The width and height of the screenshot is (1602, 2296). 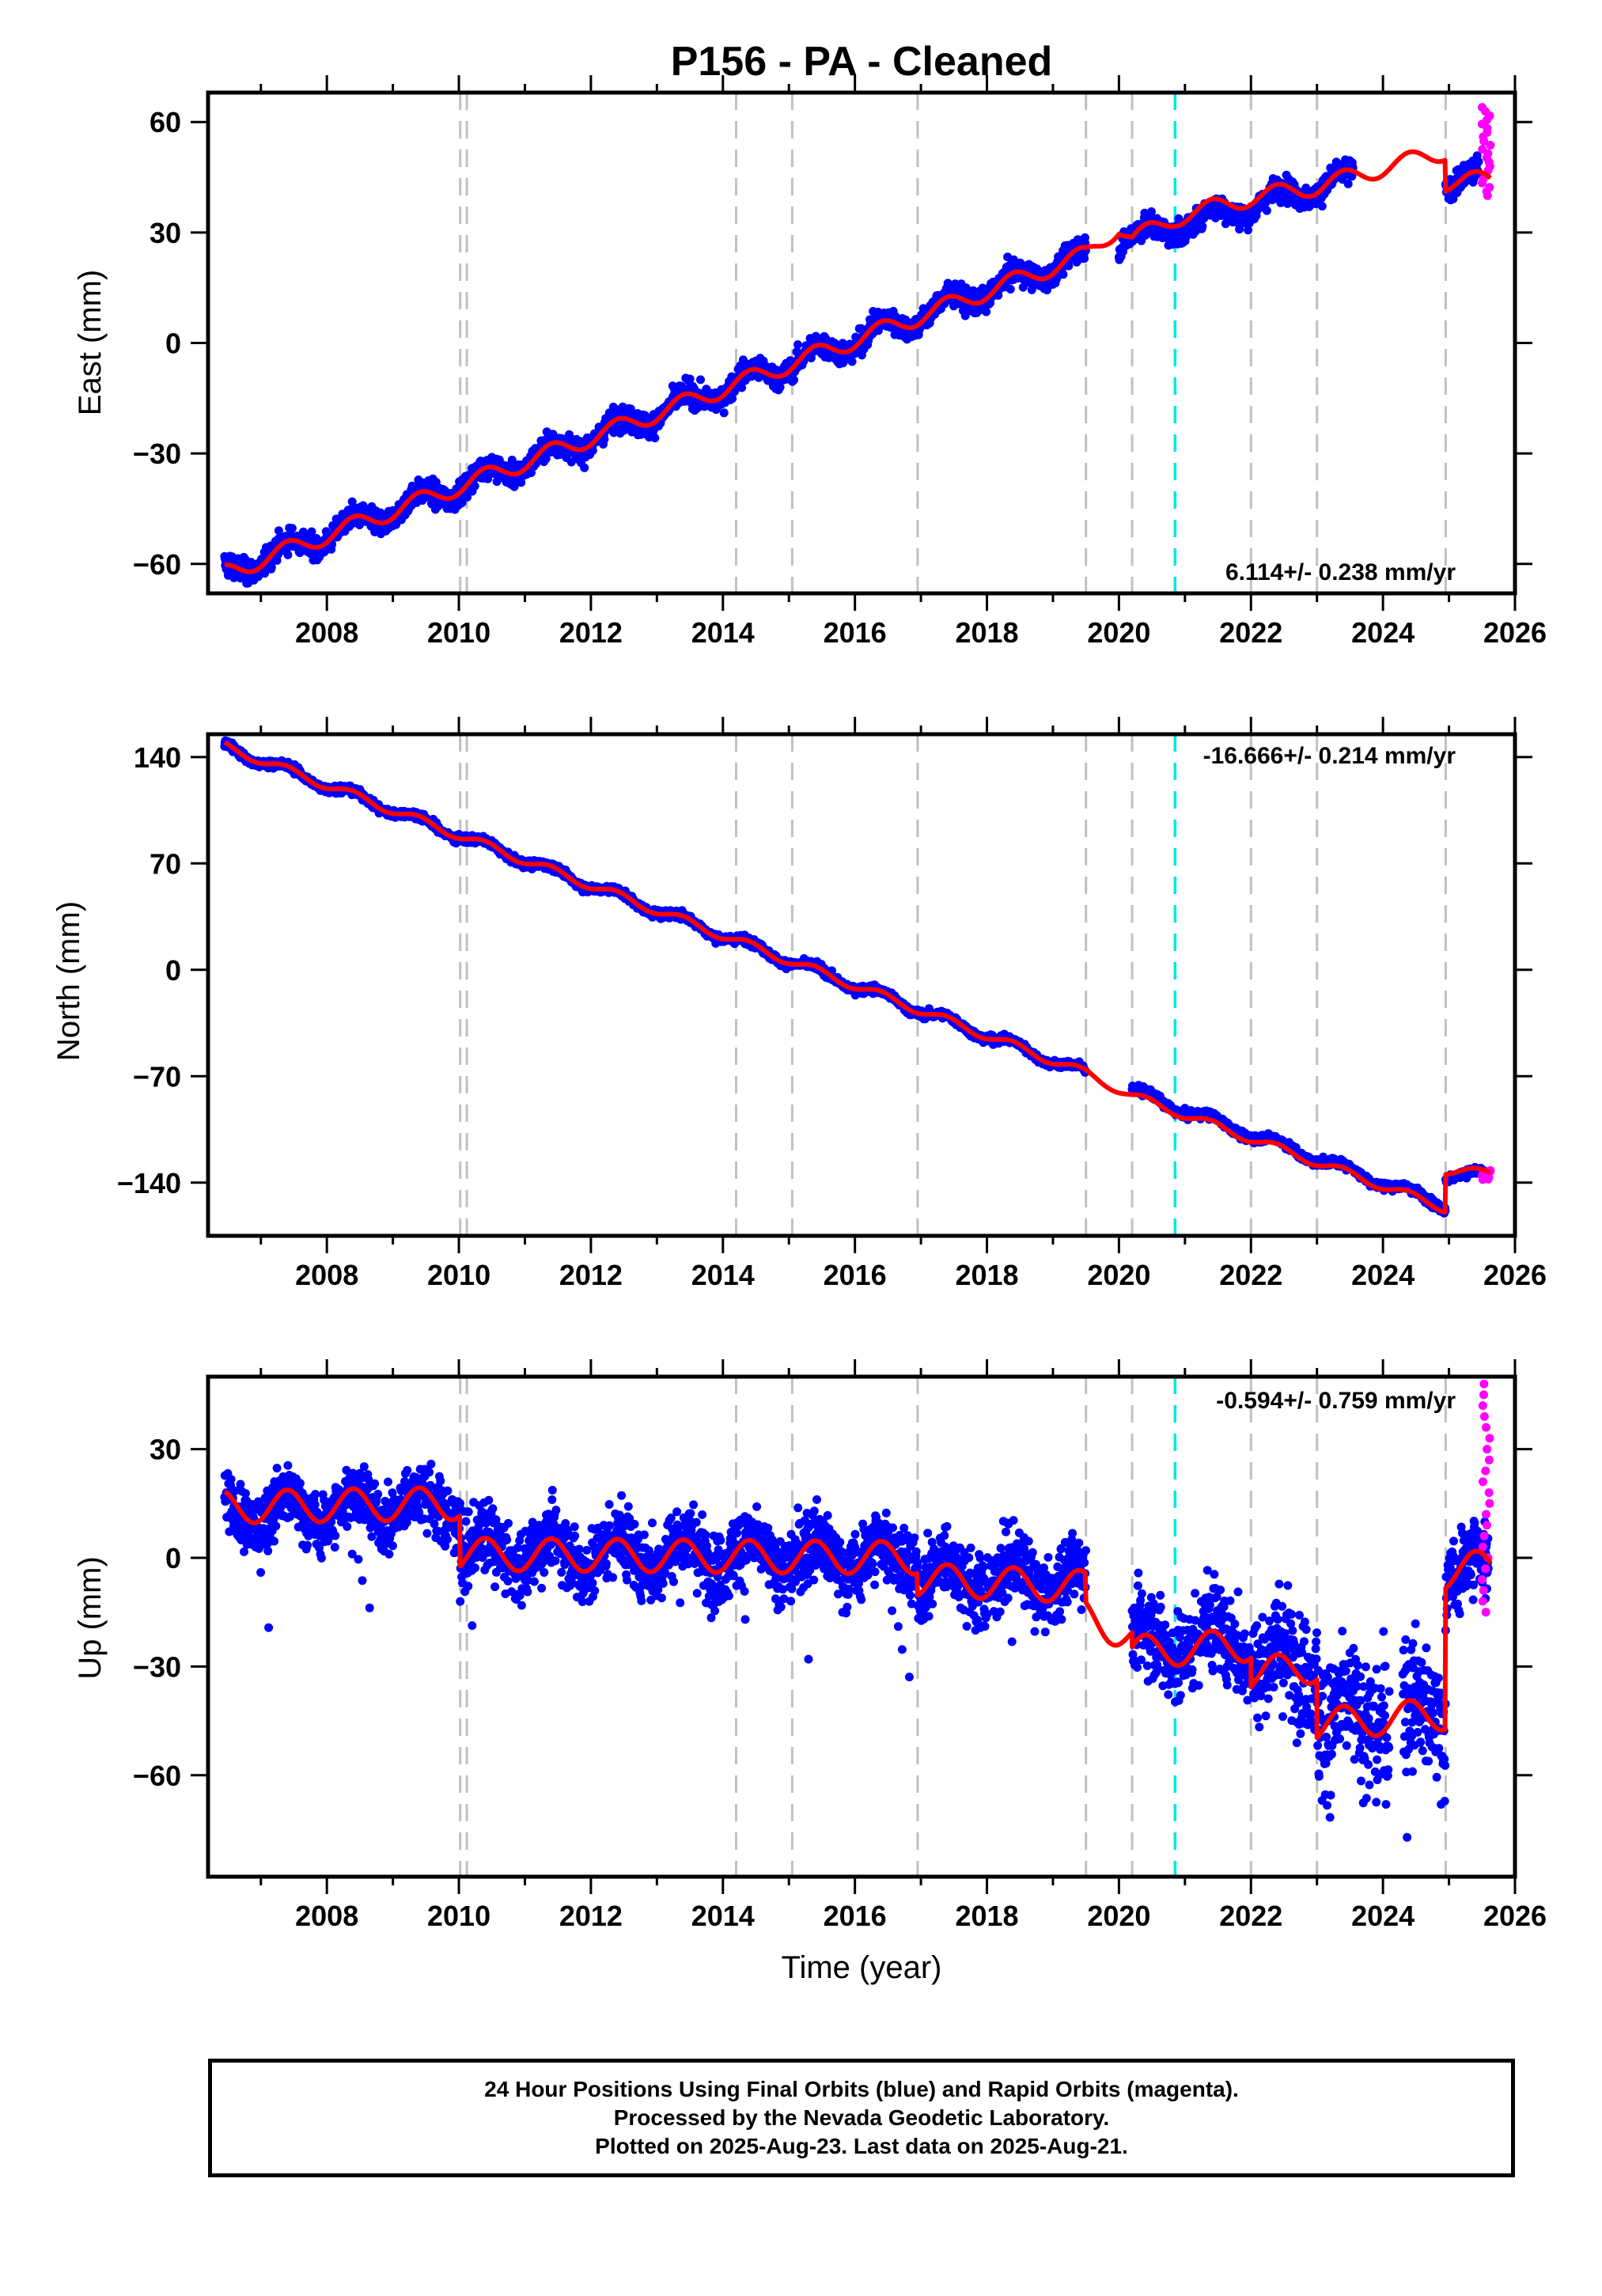 What do you see at coordinates (1250, 1916) in the screenshot?
I see `up-x-tick-label: 2022` at bounding box center [1250, 1916].